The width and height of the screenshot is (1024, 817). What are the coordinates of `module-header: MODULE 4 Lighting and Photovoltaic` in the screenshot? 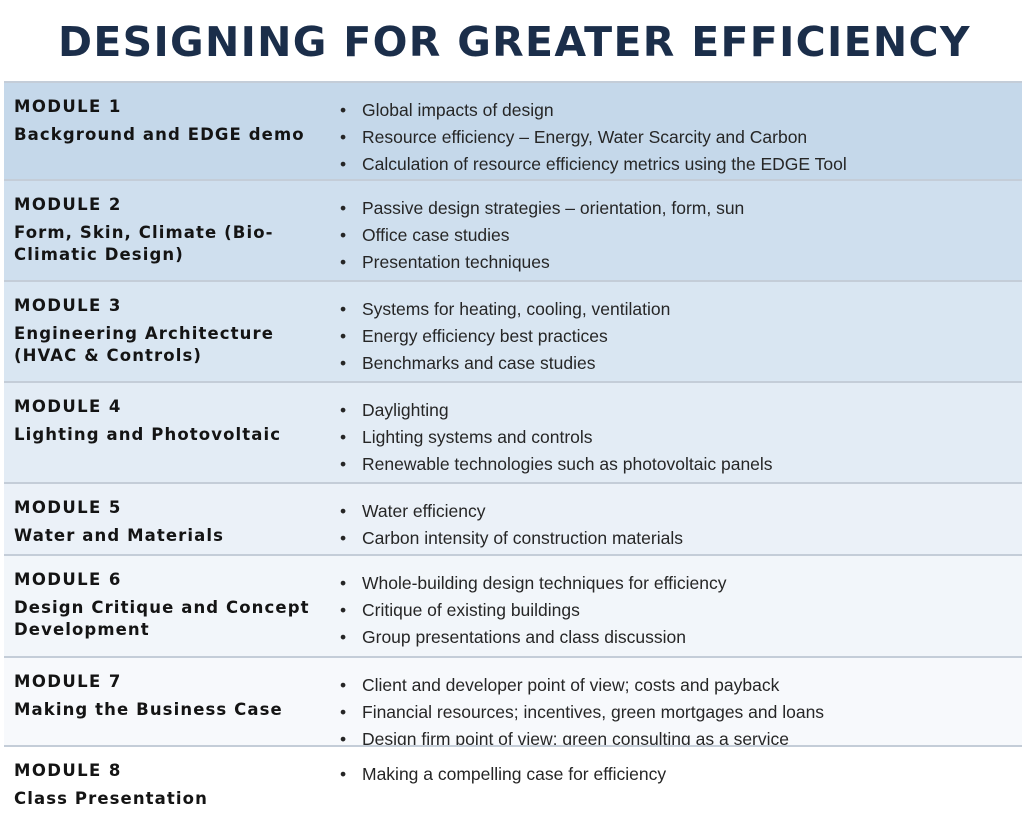 It's located at (174, 414).